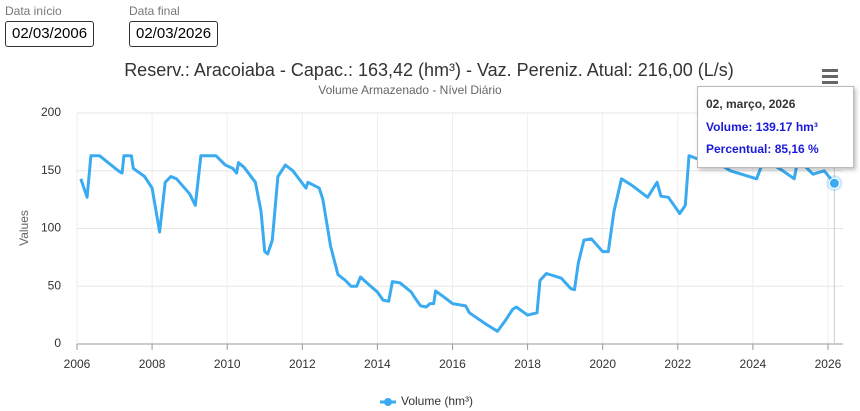  I want to click on legend-label: Volume (hm³), so click(437, 401).